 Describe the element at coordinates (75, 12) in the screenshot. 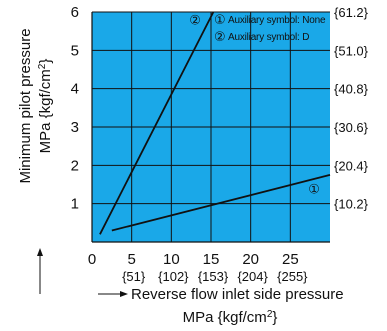

I see `y-tick-label: 6` at that location.